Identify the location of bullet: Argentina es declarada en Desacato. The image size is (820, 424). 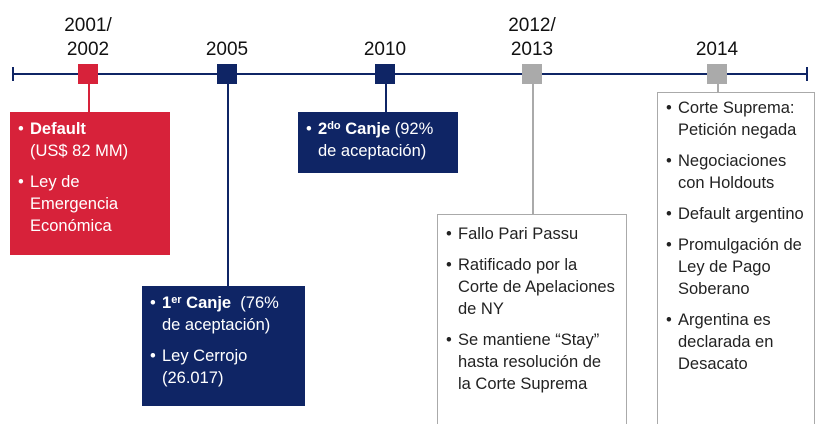
(736, 342).